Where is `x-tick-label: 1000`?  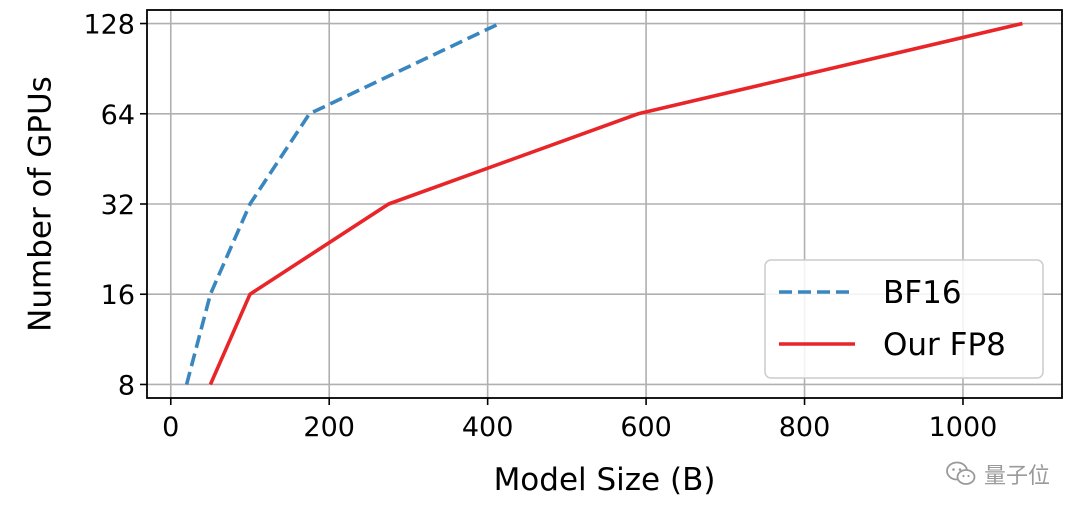
x-tick-label: 1000 is located at coordinates (963, 427).